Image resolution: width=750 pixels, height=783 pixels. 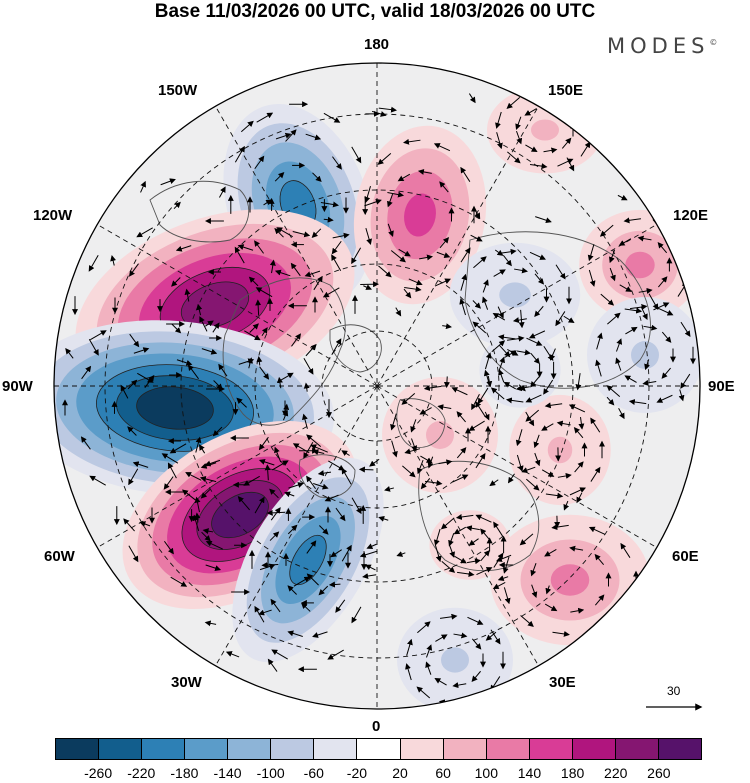 What do you see at coordinates (572, 773) in the screenshot?
I see `colorbar-tick-label: 180` at bounding box center [572, 773].